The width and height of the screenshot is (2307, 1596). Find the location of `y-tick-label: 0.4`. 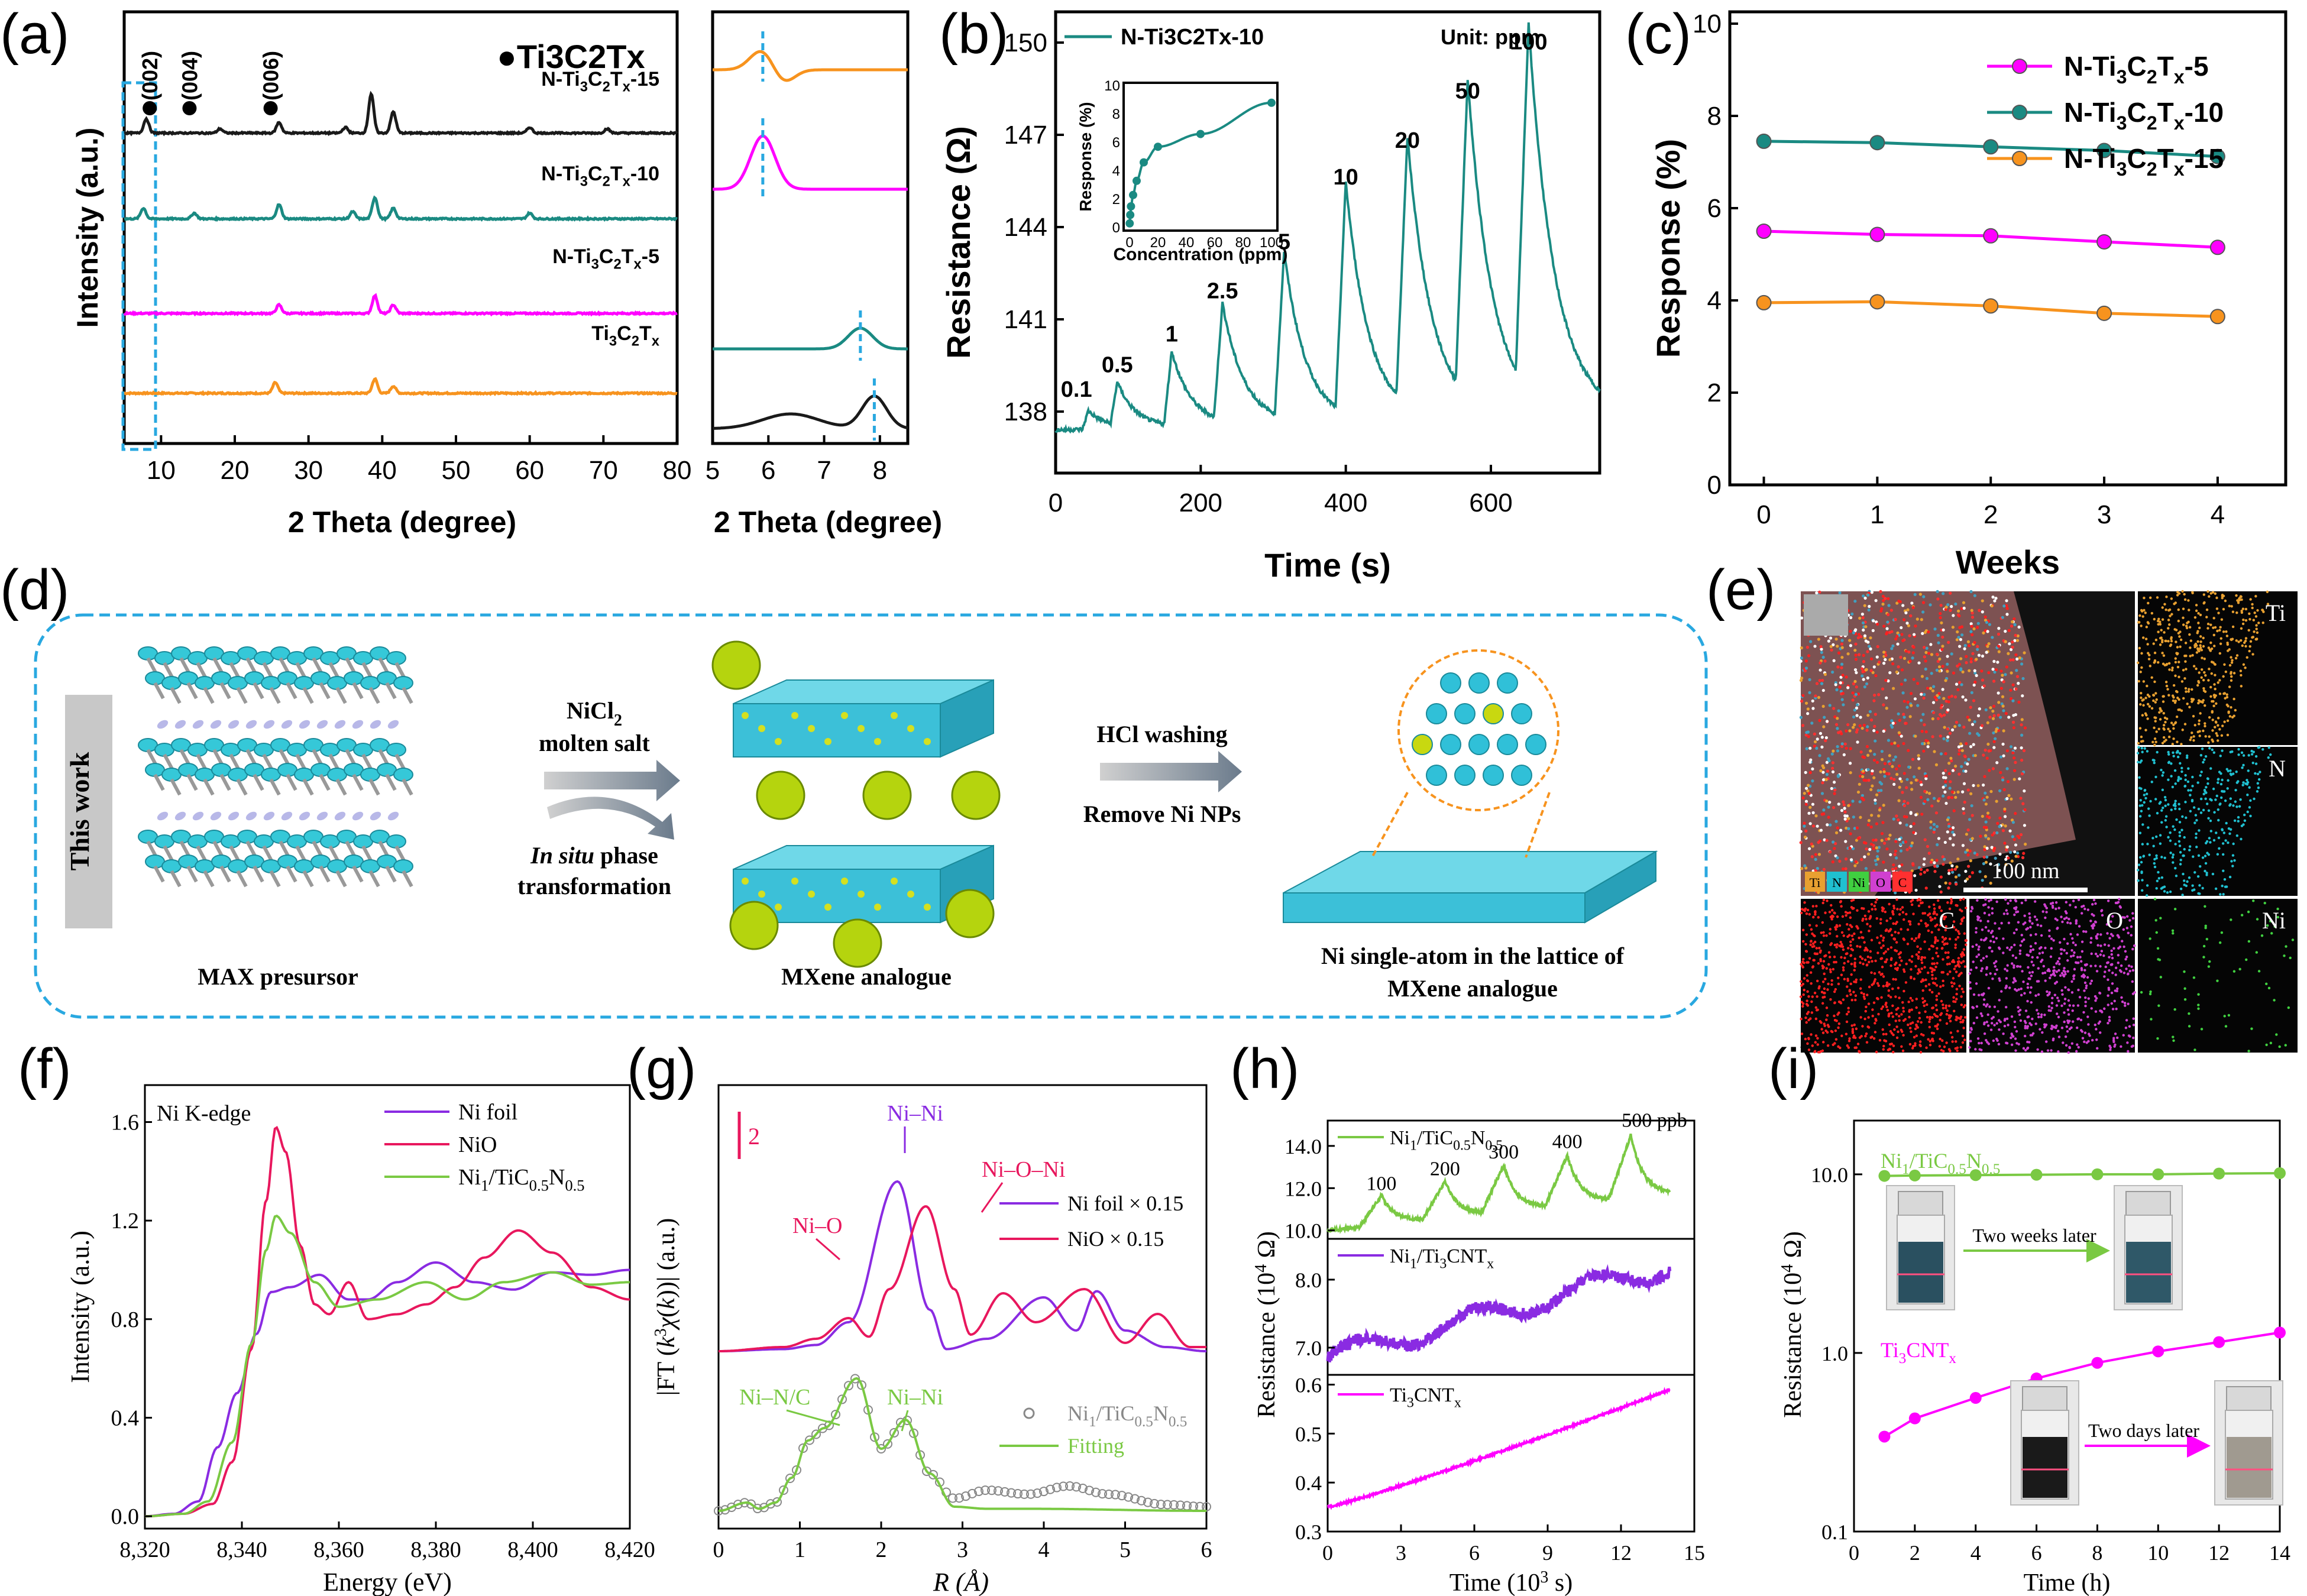

y-tick-label: 0.4 is located at coordinates (1308, 1483).